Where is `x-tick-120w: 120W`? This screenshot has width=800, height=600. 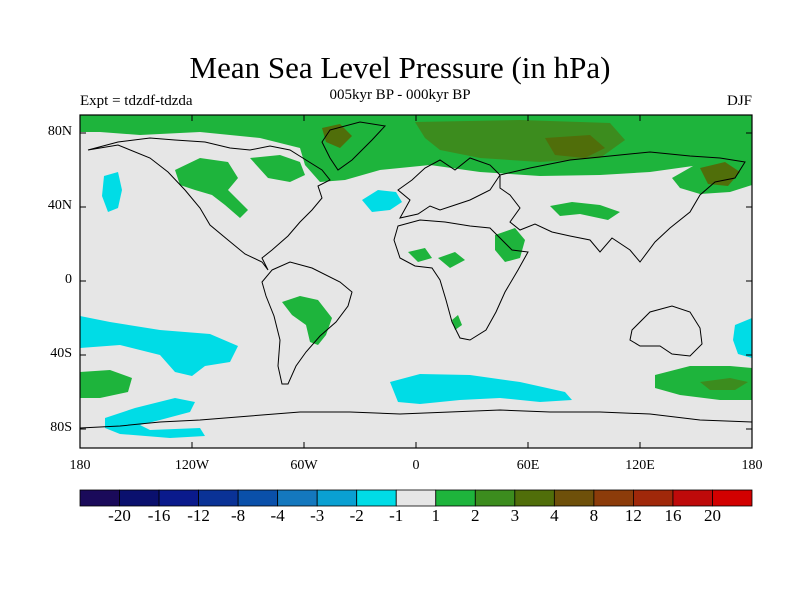 x-tick-120w: 120W is located at coordinates (192, 465).